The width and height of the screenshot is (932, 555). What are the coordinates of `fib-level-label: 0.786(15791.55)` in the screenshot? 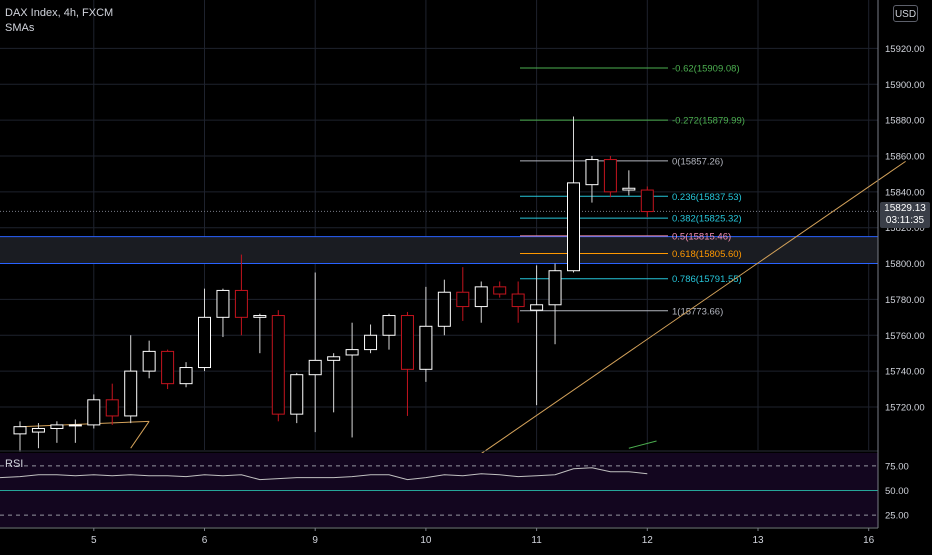 It's located at (707, 279).